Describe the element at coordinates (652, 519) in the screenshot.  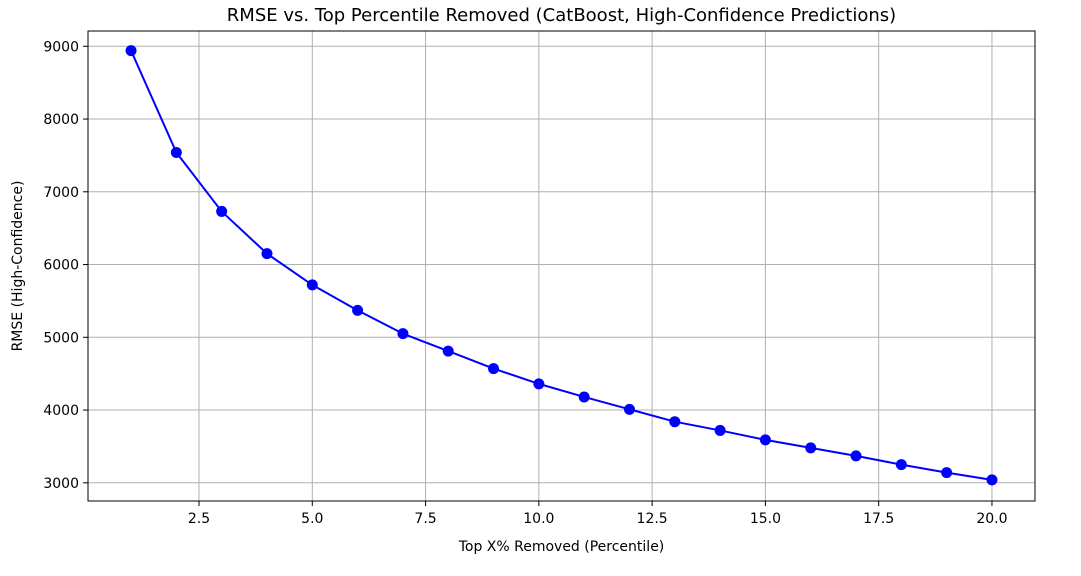
I see `x-tick-label: 12.5` at that location.